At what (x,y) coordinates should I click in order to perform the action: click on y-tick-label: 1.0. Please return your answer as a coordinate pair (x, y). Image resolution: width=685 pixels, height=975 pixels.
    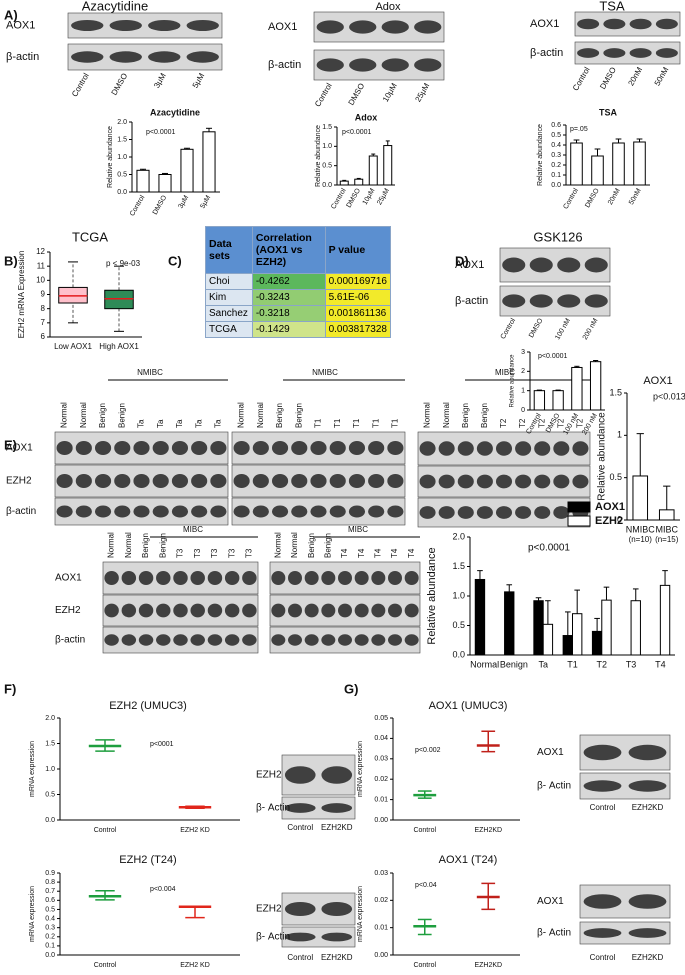
    Looking at the image, I should click on (122, 157).